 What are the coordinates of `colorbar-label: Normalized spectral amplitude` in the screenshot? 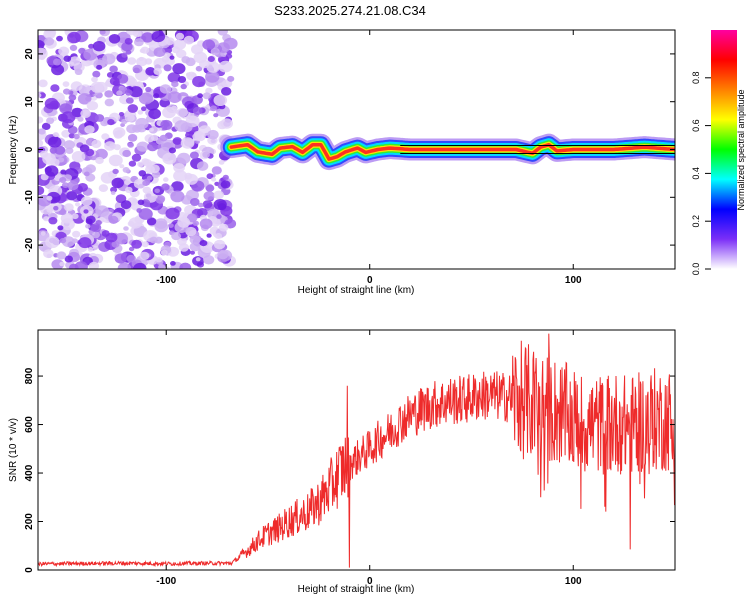 It's located at (741, 149).